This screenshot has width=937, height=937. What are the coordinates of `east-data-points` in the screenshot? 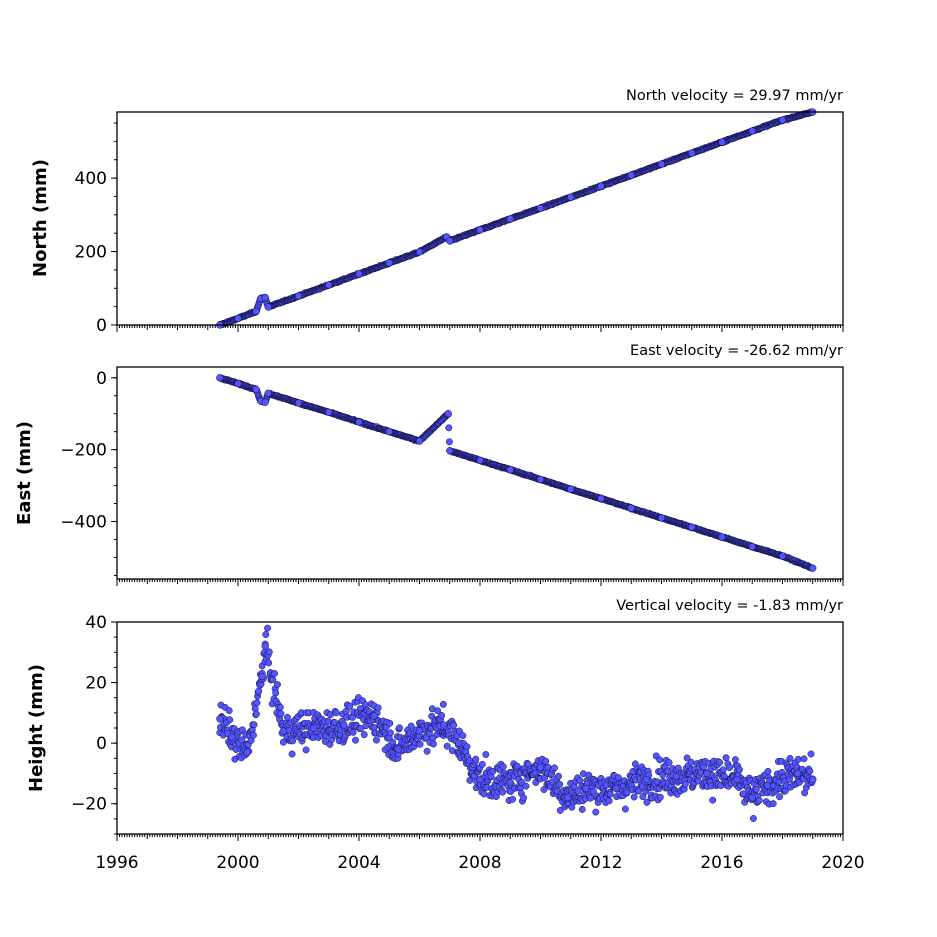 It's located at (516, 473).